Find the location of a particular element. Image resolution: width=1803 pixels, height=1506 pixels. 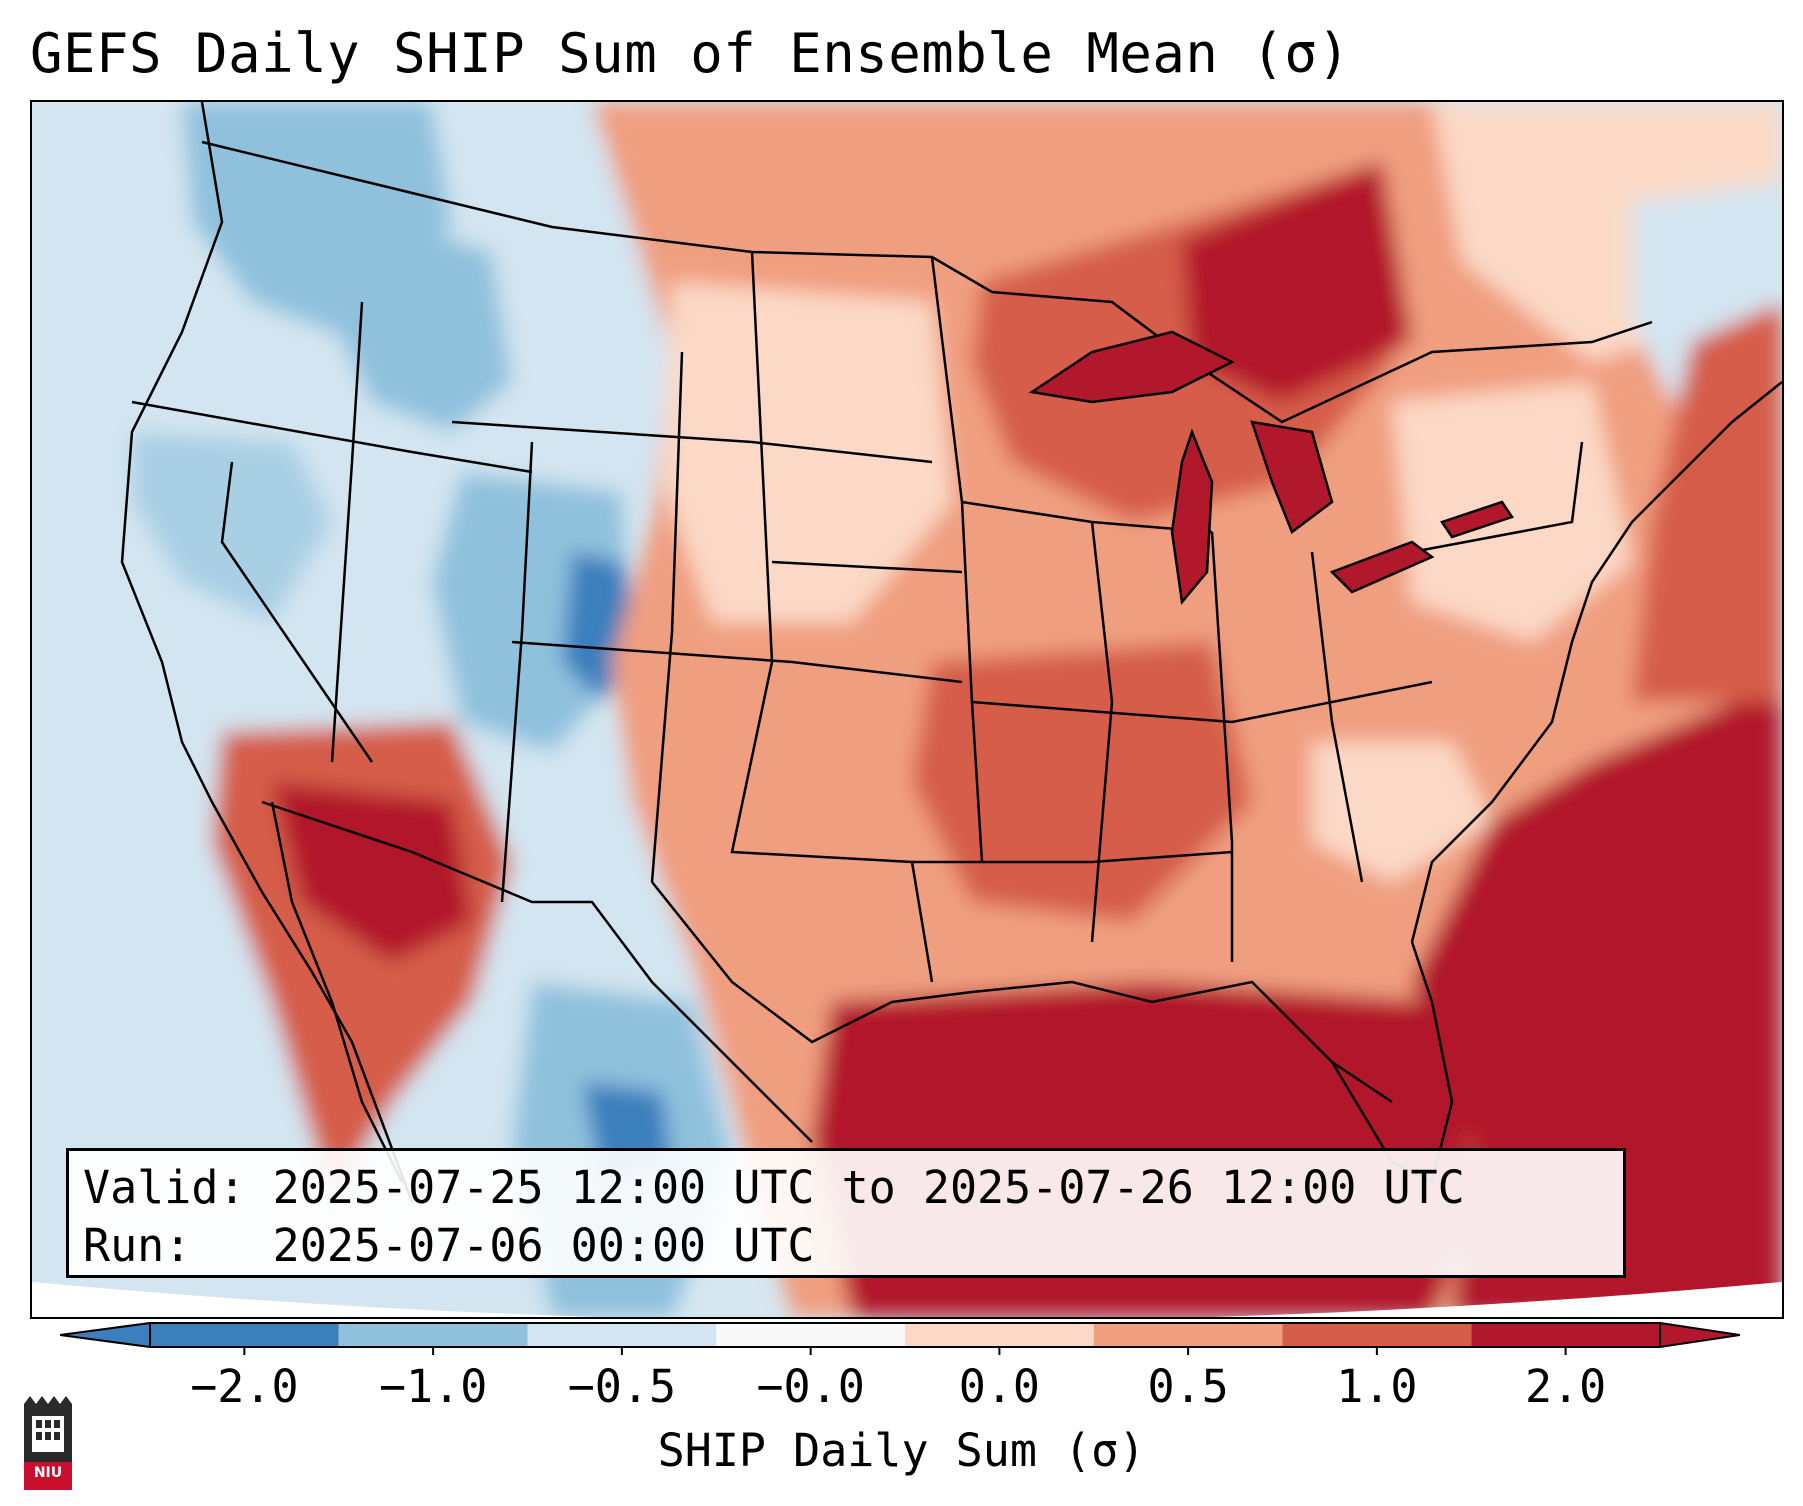

lake-erie is located at coordinates (1382, 567).